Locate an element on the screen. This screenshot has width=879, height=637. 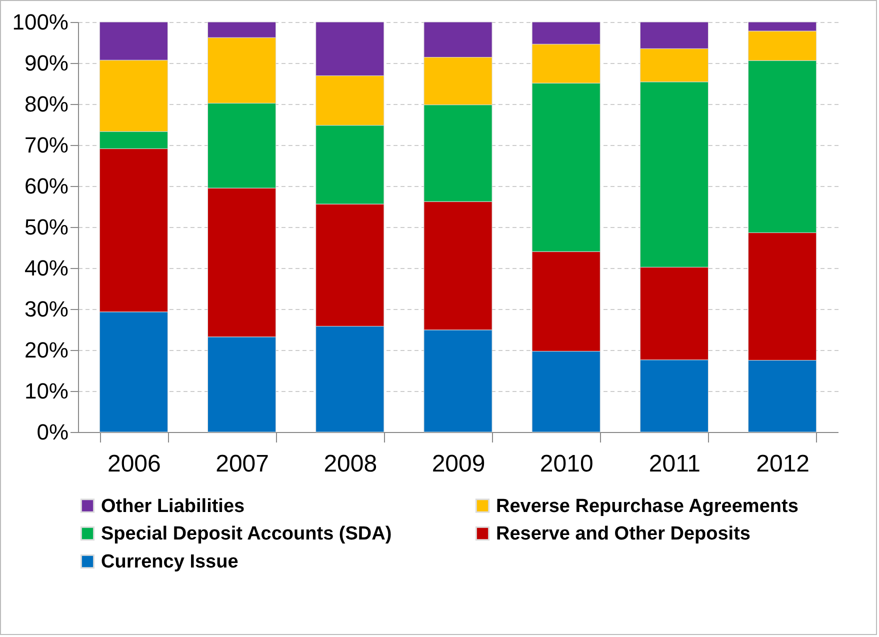
y-tick-label: 70% is located at coordinates (46, 145).